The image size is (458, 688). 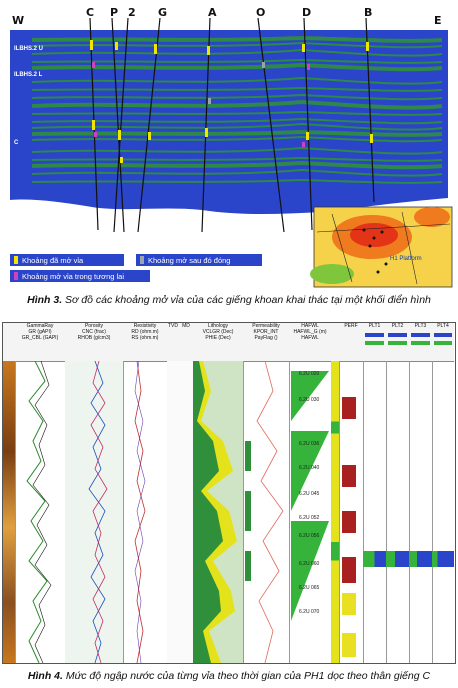 I want to click on lithology-title: Lithology, so click(x=217, y=326).